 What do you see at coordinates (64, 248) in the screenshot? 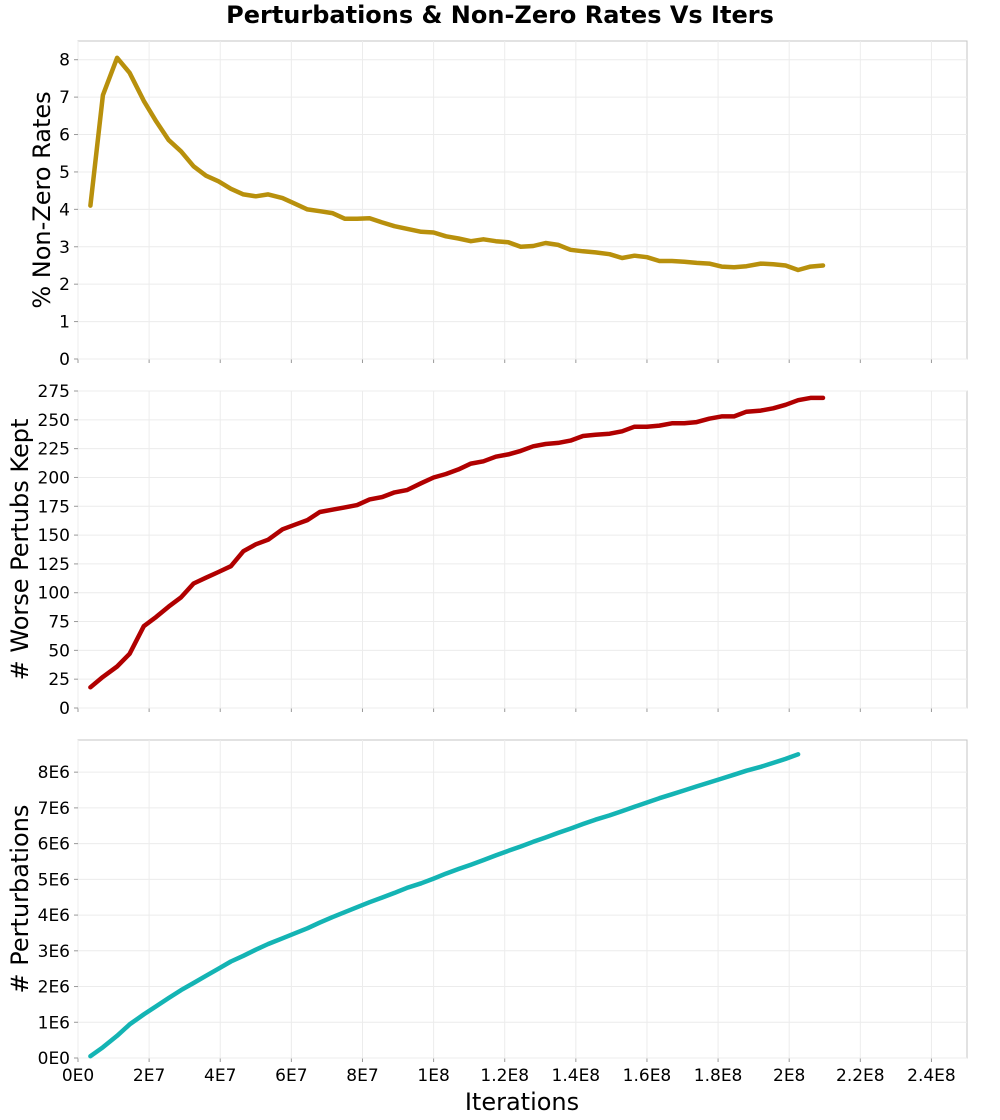
I see `y-tick-label: 3` at bounding box center [64, 248].